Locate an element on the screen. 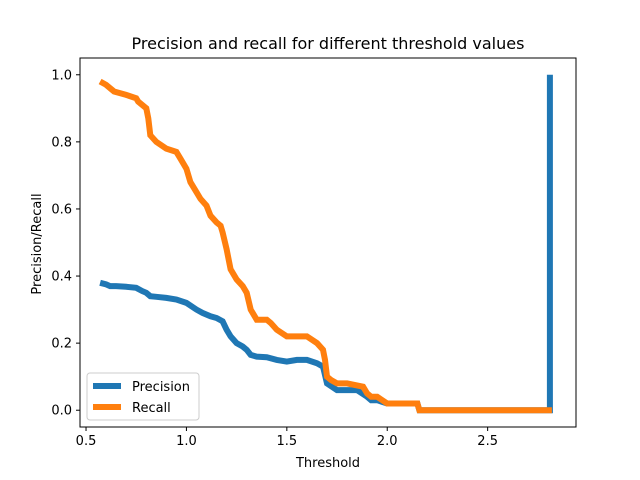 This screenshot has width=640, height=480. x-tick-label: 0.5 is located at coordinates (86, 441).